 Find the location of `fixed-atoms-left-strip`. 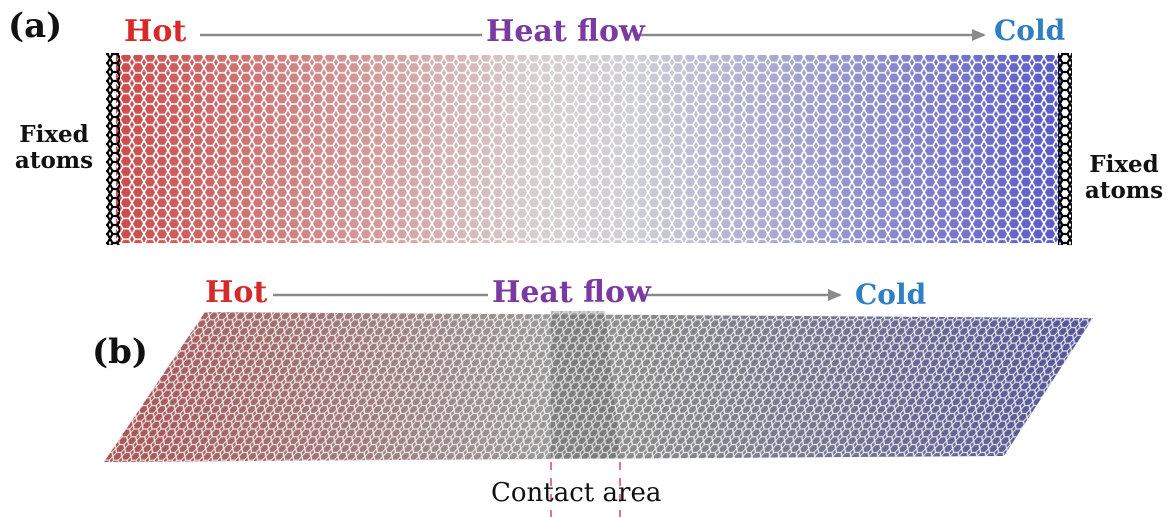

fixed-atoms-left-strip is located at coordinates (113, 149).